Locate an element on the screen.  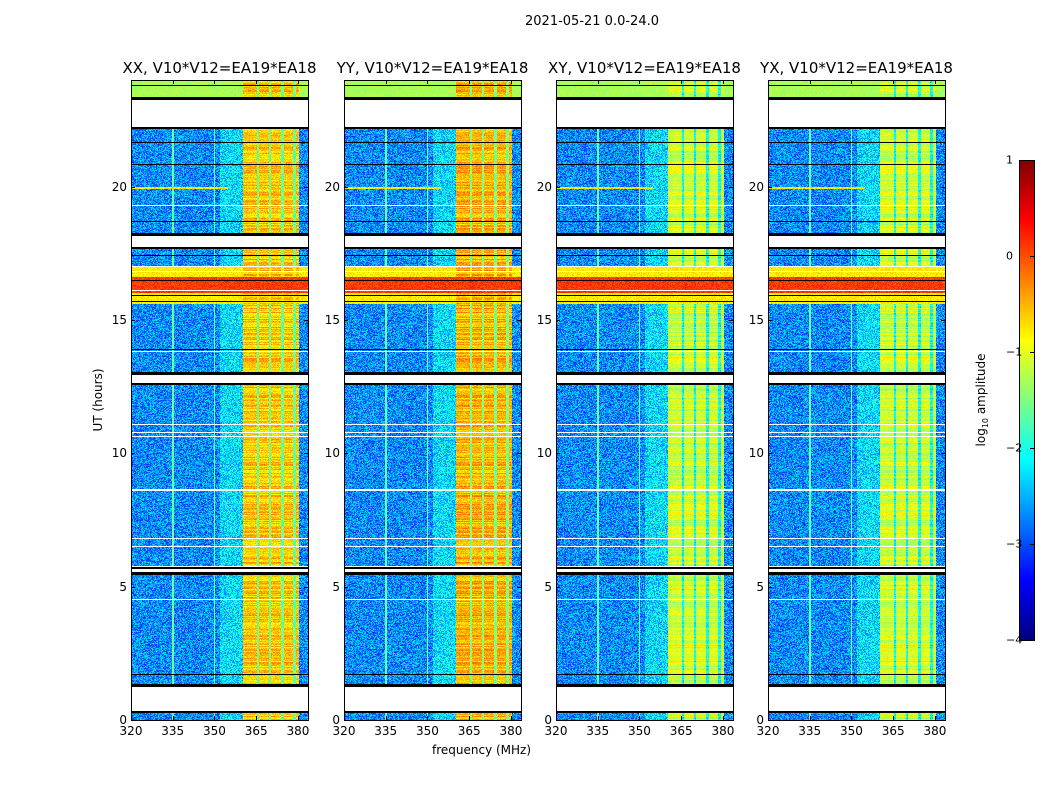
colorbar is located at coordinates (1026, 400).